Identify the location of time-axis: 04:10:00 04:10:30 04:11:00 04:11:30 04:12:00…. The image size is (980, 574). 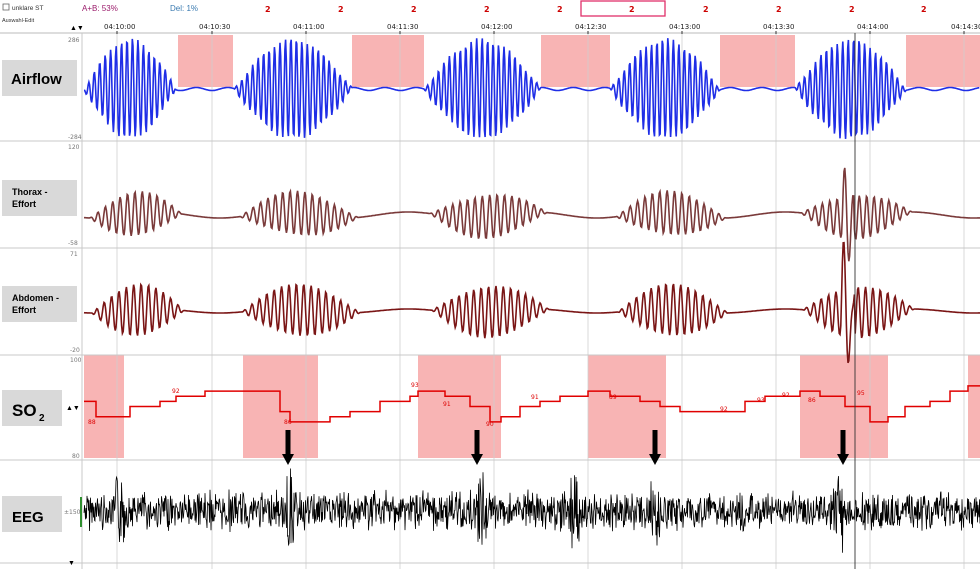
(542, 28).